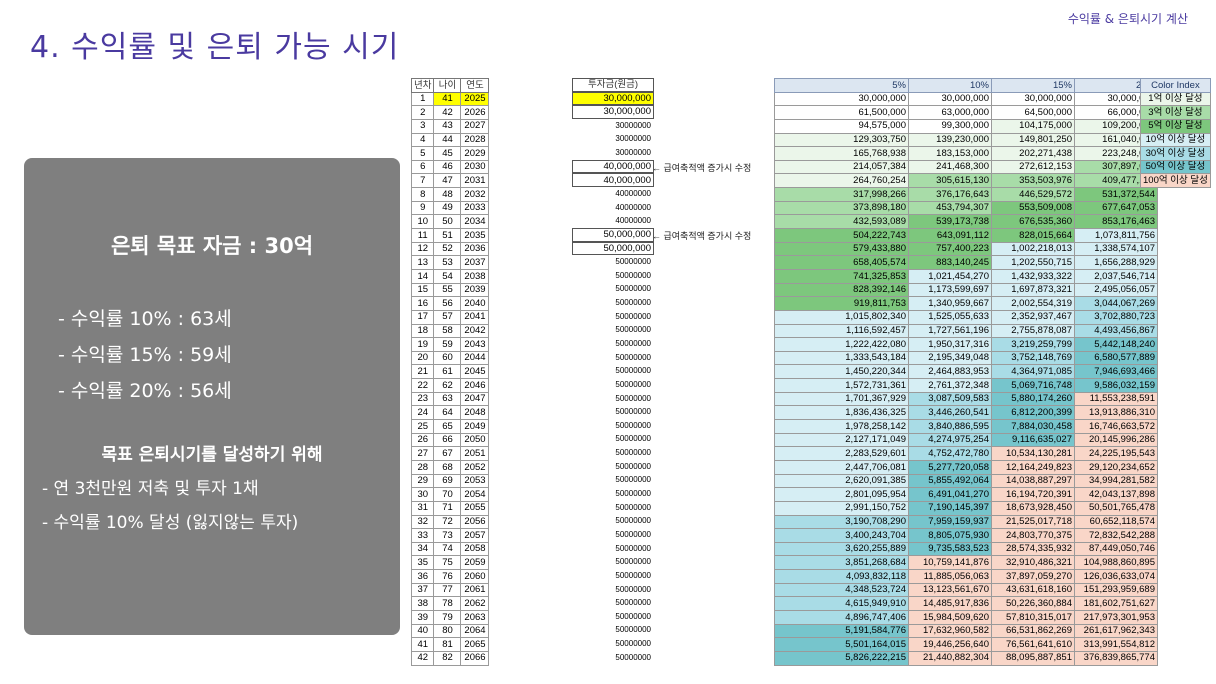  I want to click on legend-row: 30억 이상 달성, so click(1175, 153).